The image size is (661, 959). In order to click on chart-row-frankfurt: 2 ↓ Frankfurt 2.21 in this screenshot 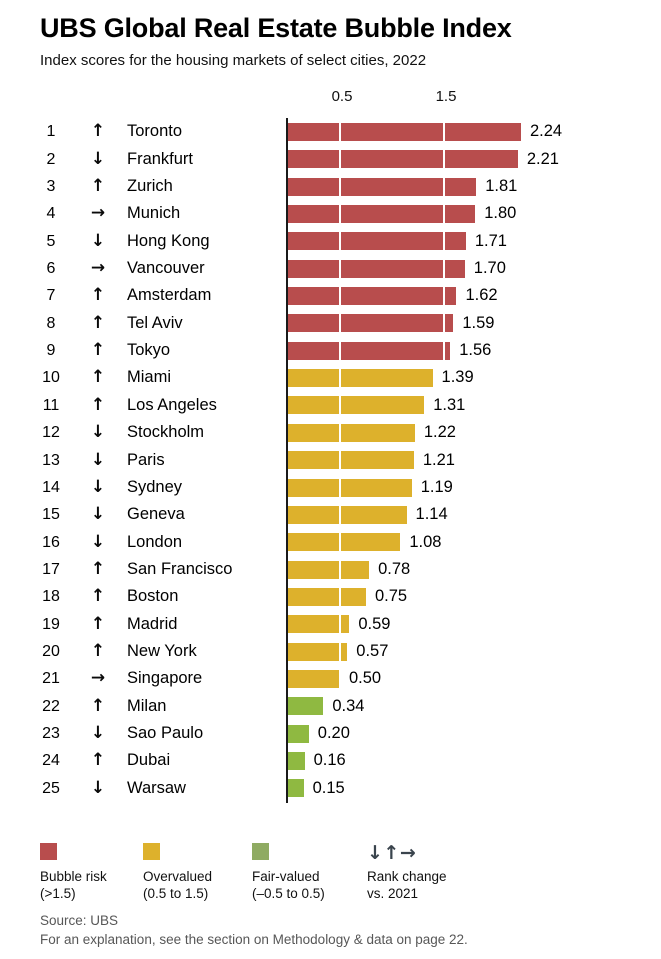, I will do `click(330, 159)`.